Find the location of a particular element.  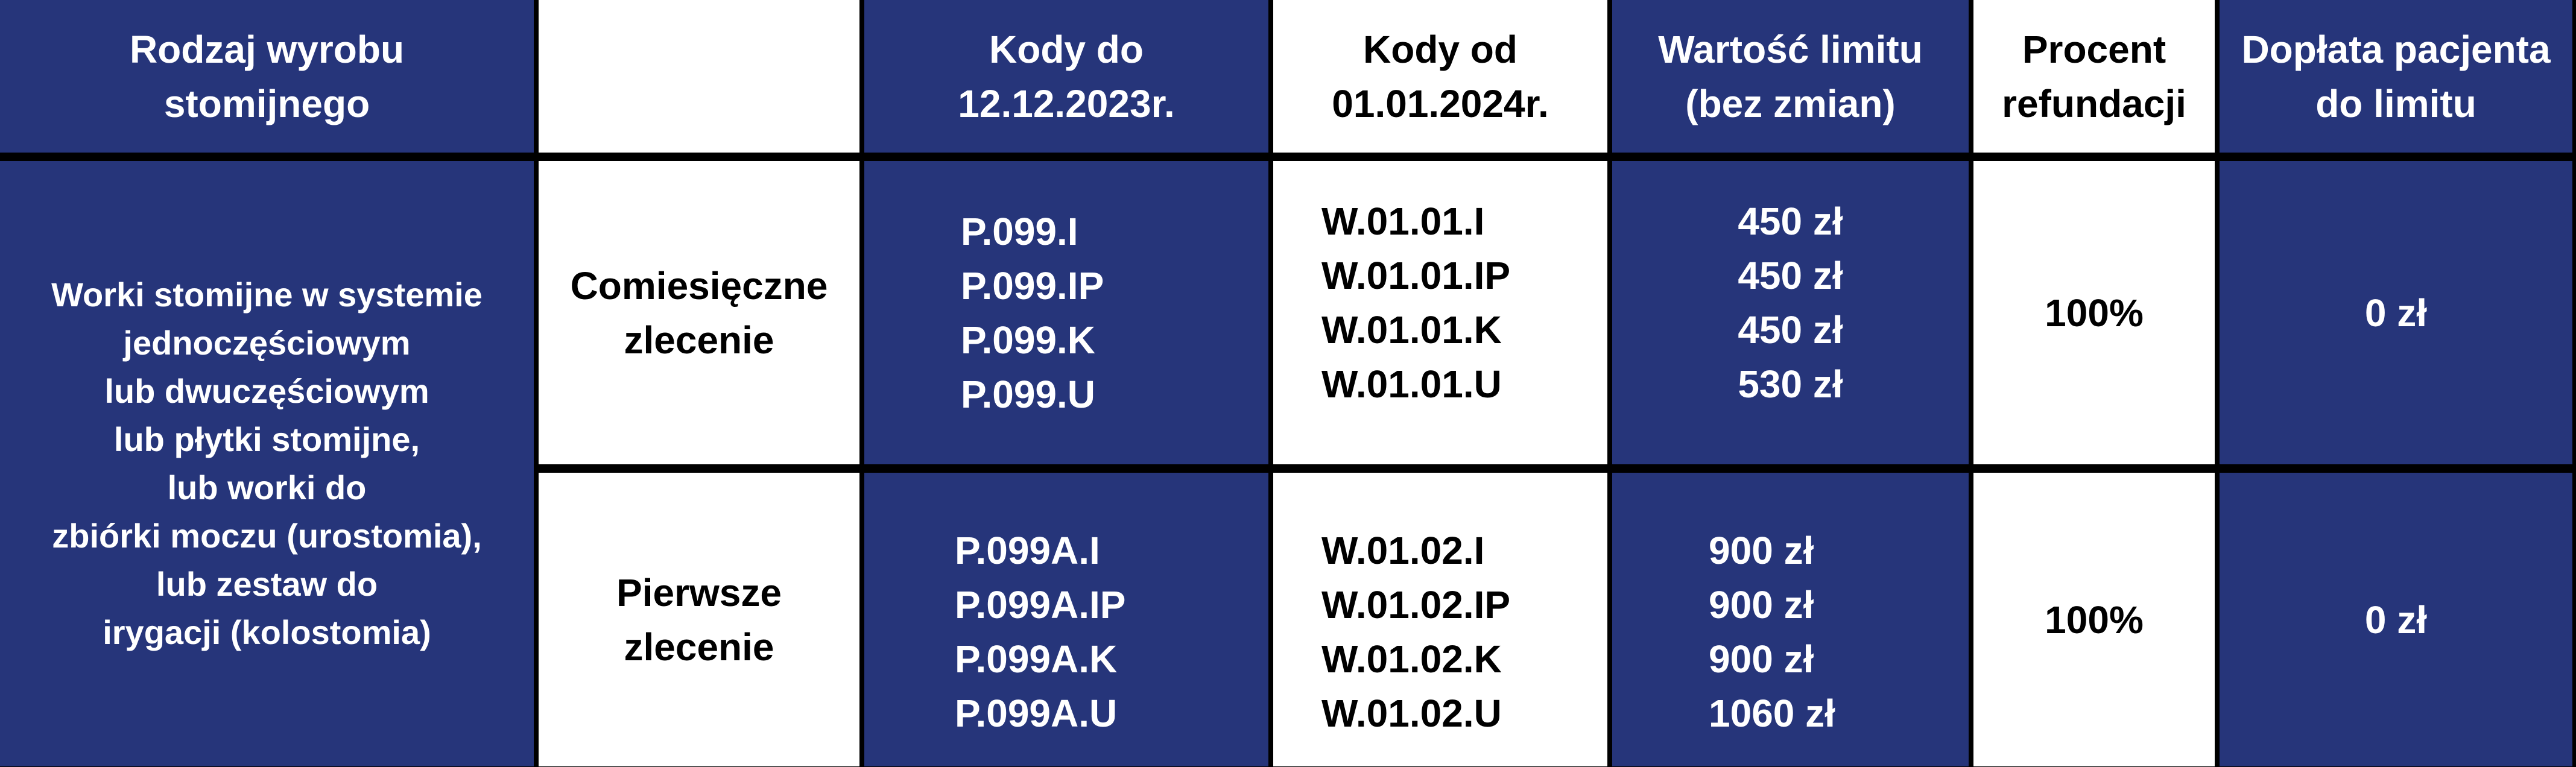

header-text: Rodzaj wyrobu is located at coordinates (267, 49).